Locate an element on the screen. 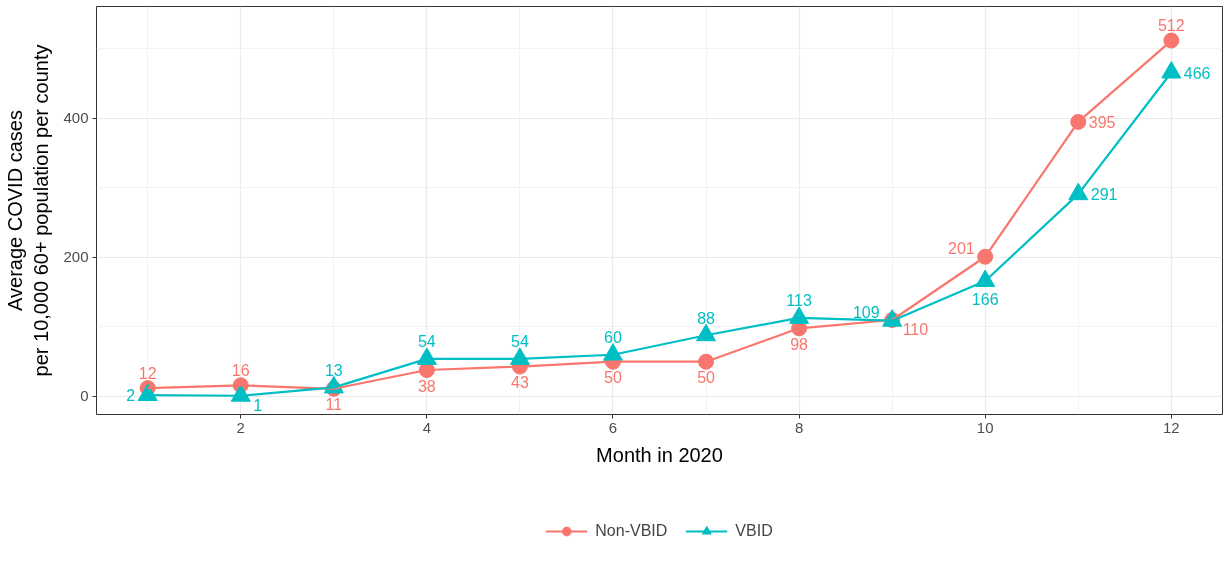 The height and width of the screenshot is (571, 1231). legend-label: VBID is located at coordinates (754, 531).